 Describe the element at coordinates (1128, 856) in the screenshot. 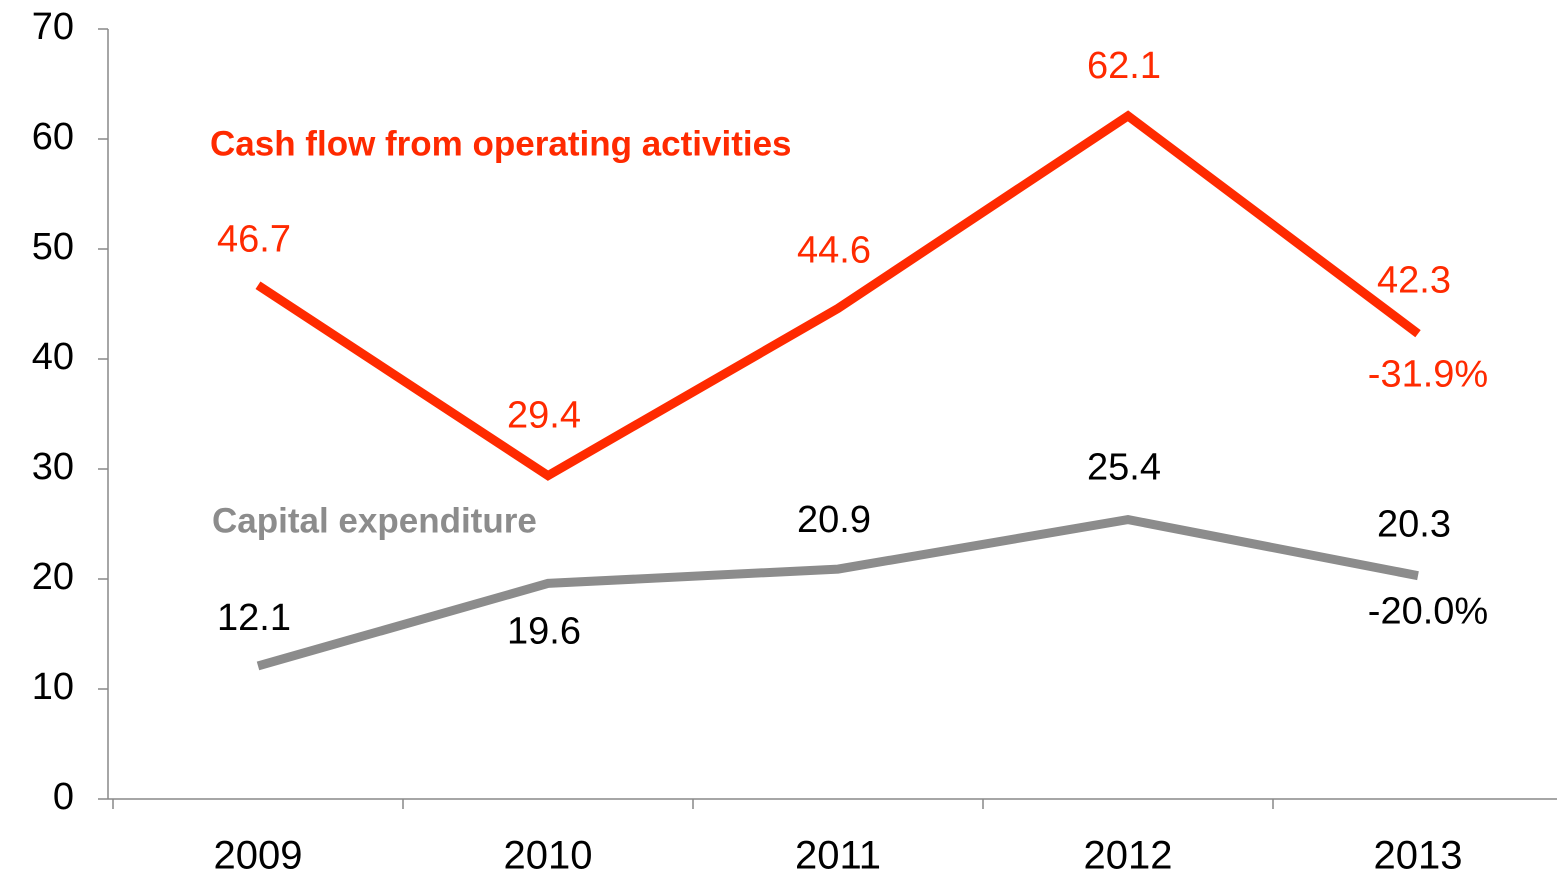

I see `x-tick-label: 2012` at that location.